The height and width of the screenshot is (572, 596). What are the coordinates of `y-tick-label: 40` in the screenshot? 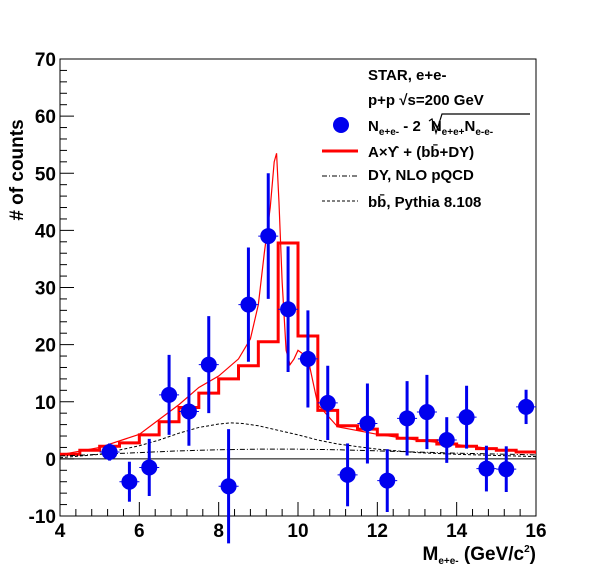 It's located at (45, 231).